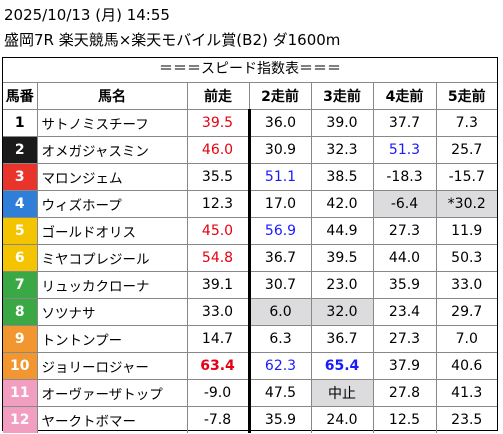 The width and height of the screenshot is (503, 434). Describe the element at coordinates (280, 123) in the screenshot. I see `speed-index-cell: 36.0` at that location.